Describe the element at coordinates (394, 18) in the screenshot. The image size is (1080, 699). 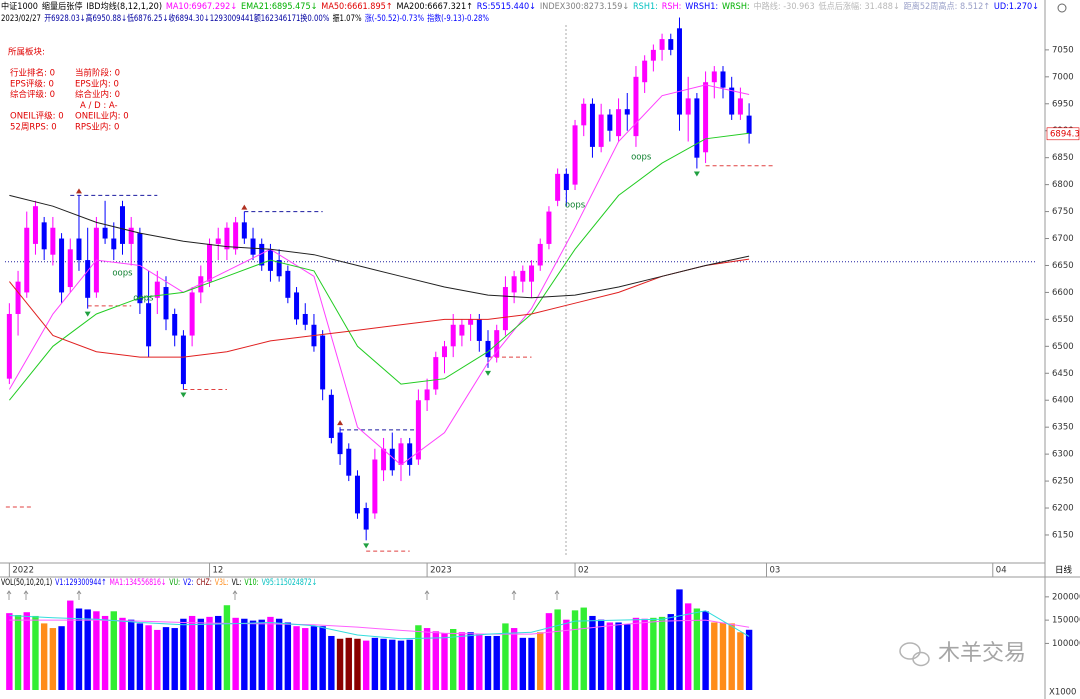
I see `header-segment: 涨(-50.52)-0.73%` at that location.